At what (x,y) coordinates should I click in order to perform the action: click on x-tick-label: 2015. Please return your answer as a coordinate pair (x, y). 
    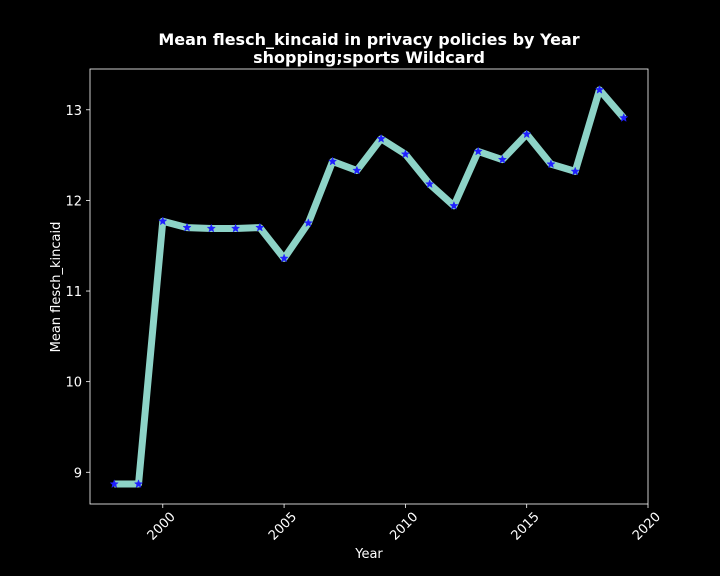
    Looking at the image, I should click on (526, 527).